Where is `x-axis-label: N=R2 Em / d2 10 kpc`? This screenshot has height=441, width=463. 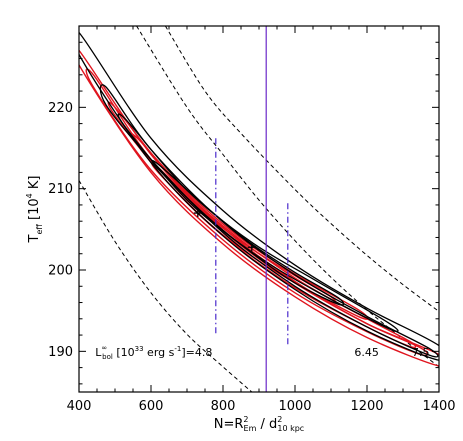
x-axis-label: N=R2 Em / d2 10 kpc is located at coordinates (259, 424).